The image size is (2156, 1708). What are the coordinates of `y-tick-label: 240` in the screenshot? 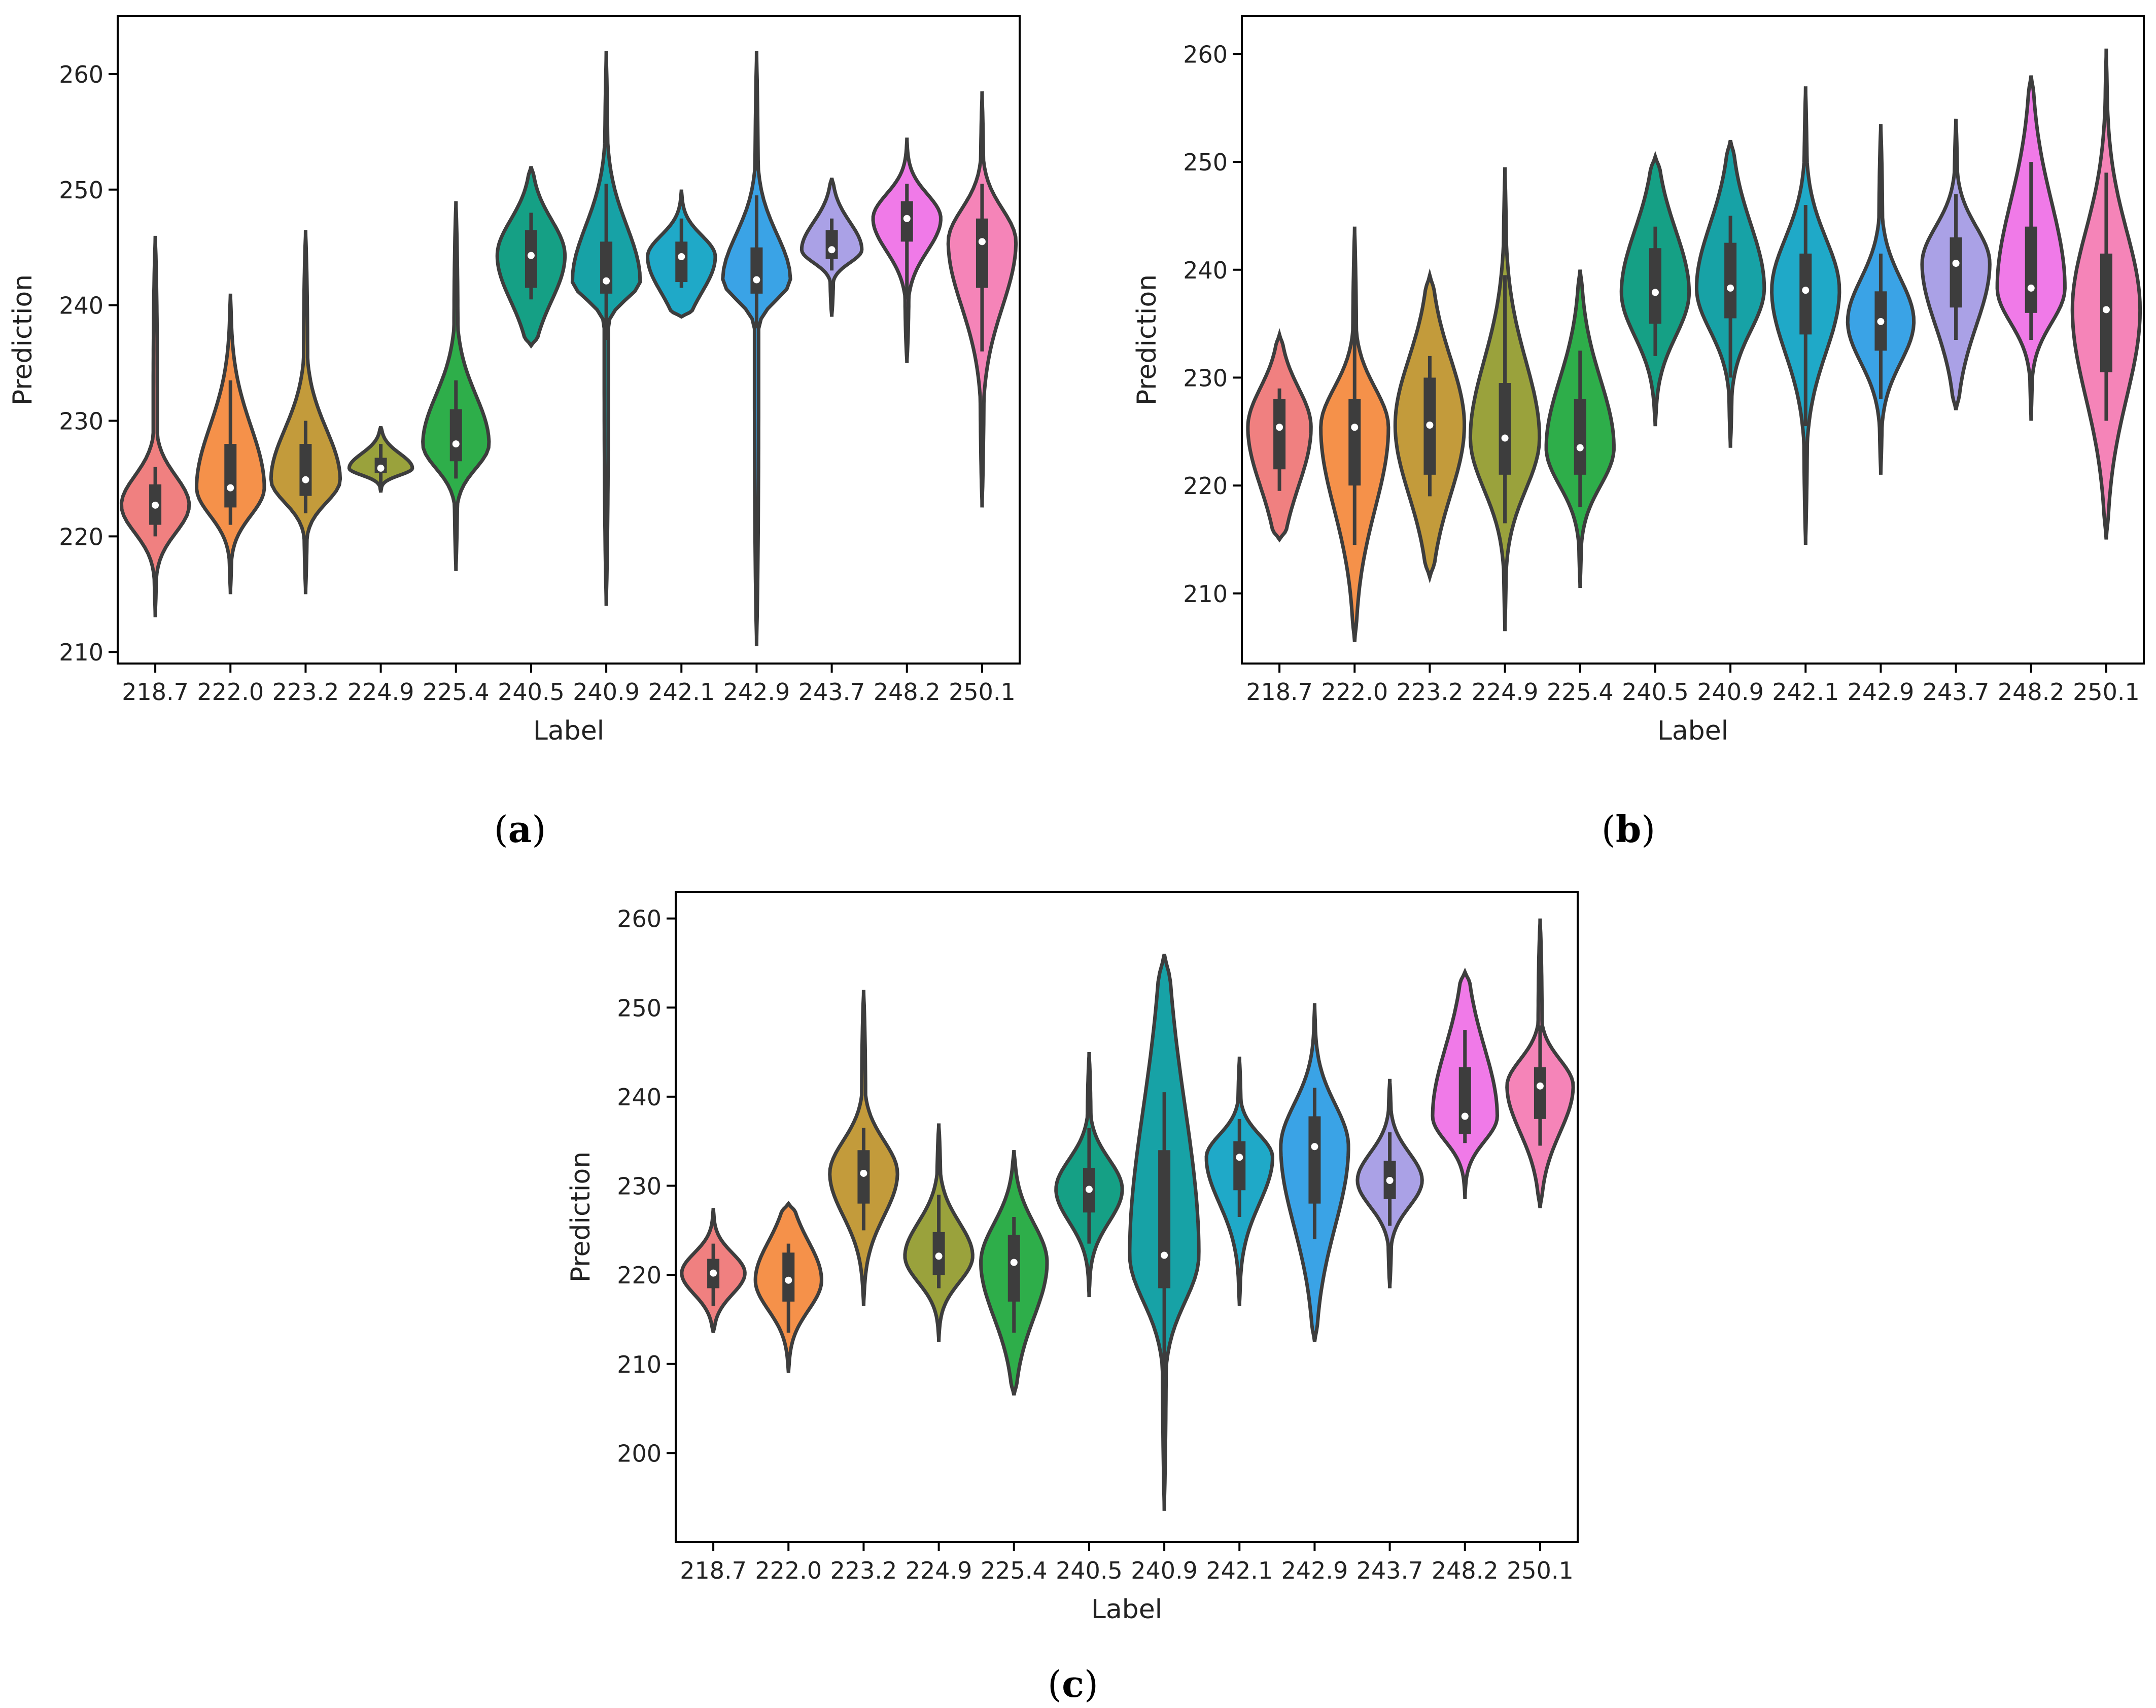 It's located at (1205, 270).